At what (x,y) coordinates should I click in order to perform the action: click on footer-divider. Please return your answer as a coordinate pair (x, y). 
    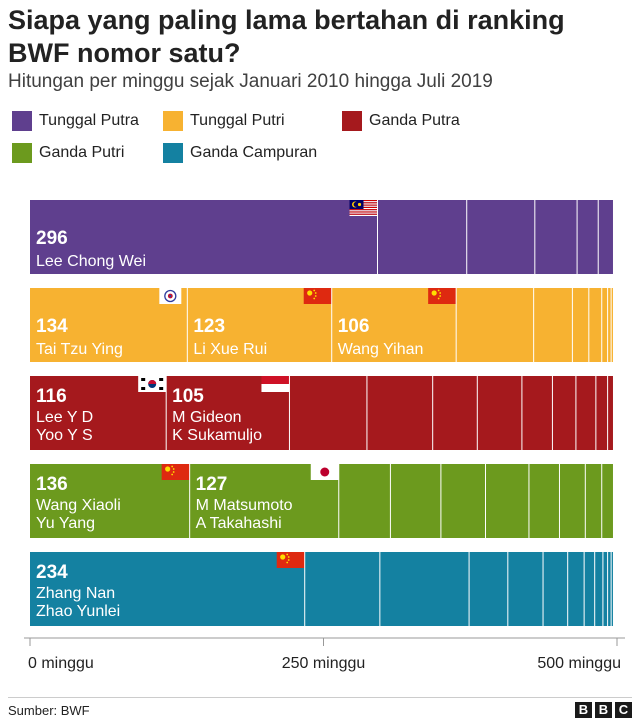
    Looking at the image, I should click on (320, 697).